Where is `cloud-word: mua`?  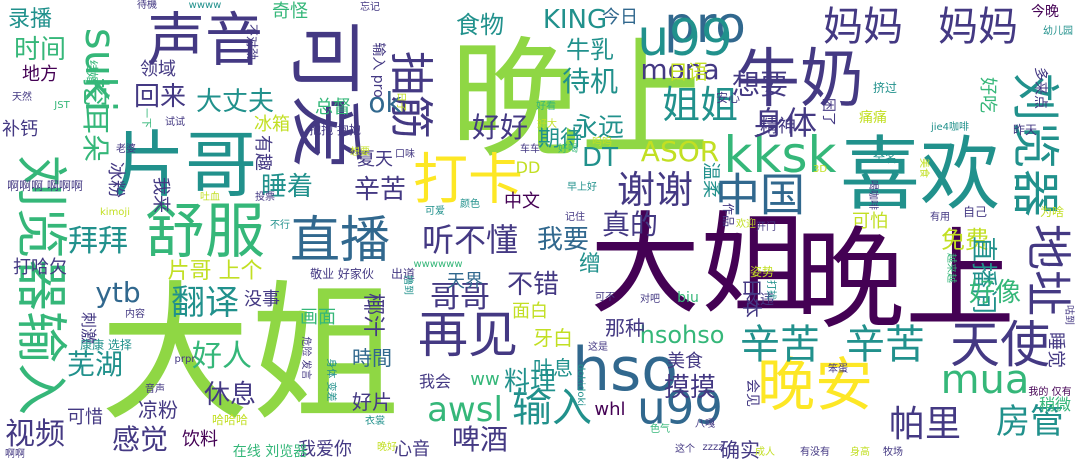 cloud-word: mua is located at coordinates (985, 380).